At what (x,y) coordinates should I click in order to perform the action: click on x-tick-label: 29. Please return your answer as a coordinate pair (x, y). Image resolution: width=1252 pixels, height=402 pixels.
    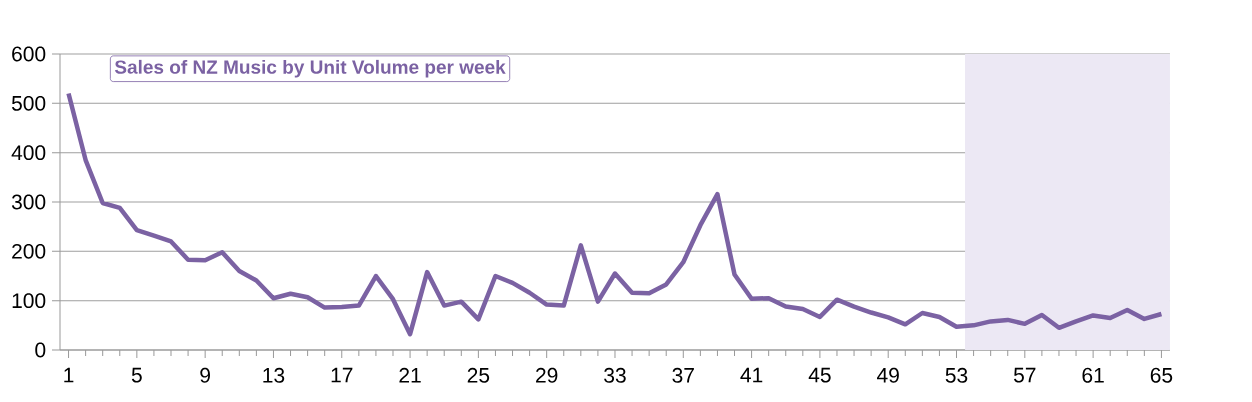
    Looking at the image, I should click on (547, 375).